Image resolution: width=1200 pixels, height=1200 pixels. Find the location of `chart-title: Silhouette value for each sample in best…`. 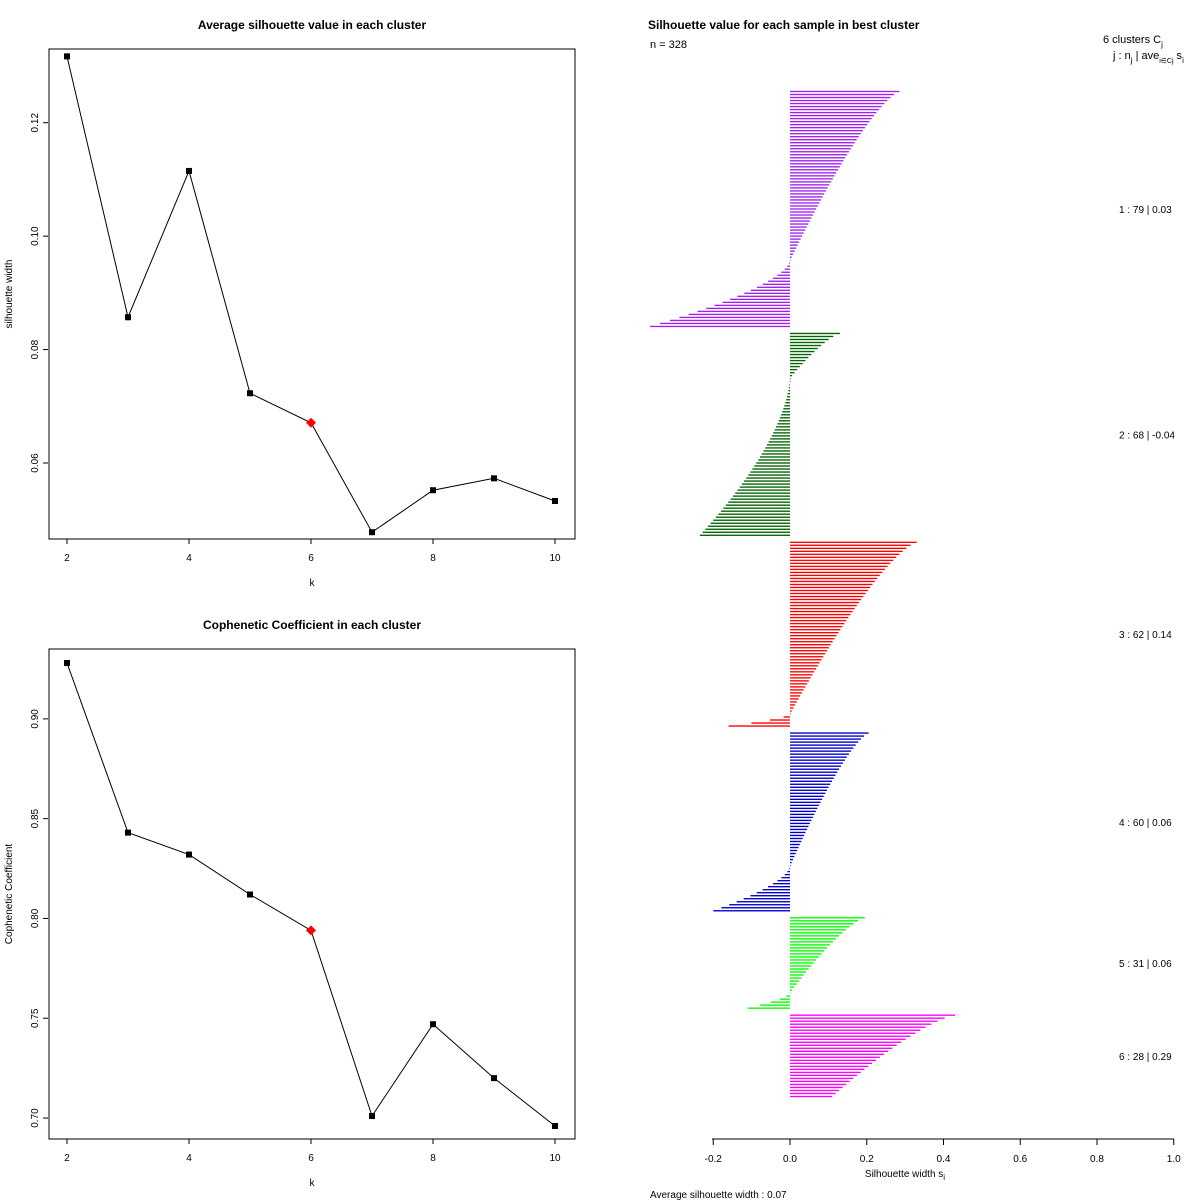

chart-title: Silhouette value for each sample in best… is located at coordinates (784, 25).